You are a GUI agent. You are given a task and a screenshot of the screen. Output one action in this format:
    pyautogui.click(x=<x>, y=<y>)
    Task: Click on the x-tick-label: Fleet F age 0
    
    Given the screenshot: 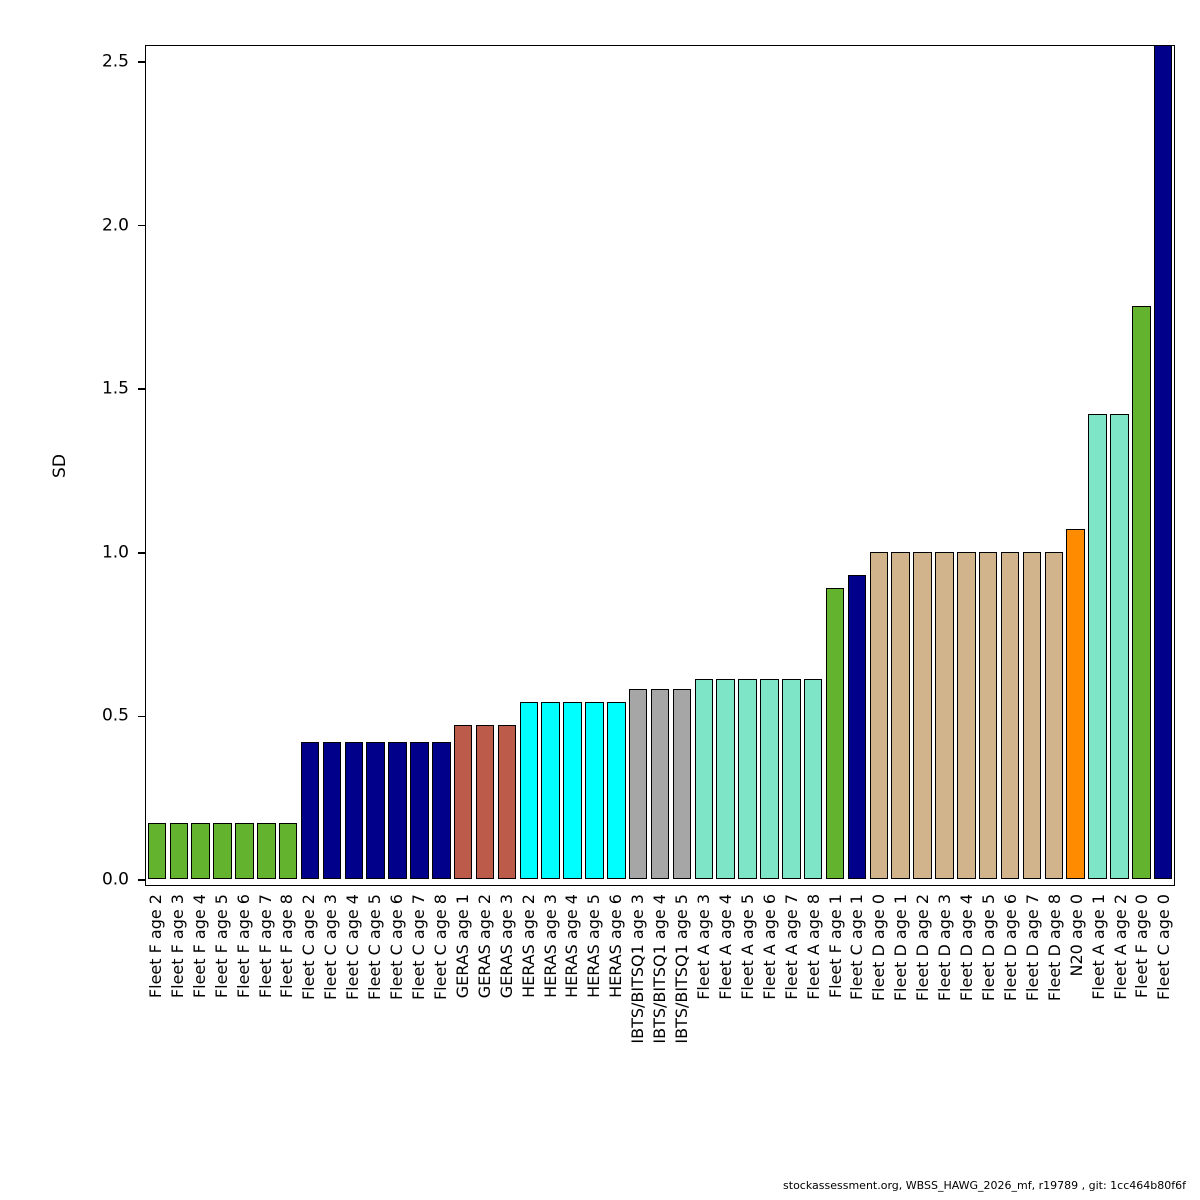 What is the action you would take?
    pyautogui.click(x=1142, y=946)
    